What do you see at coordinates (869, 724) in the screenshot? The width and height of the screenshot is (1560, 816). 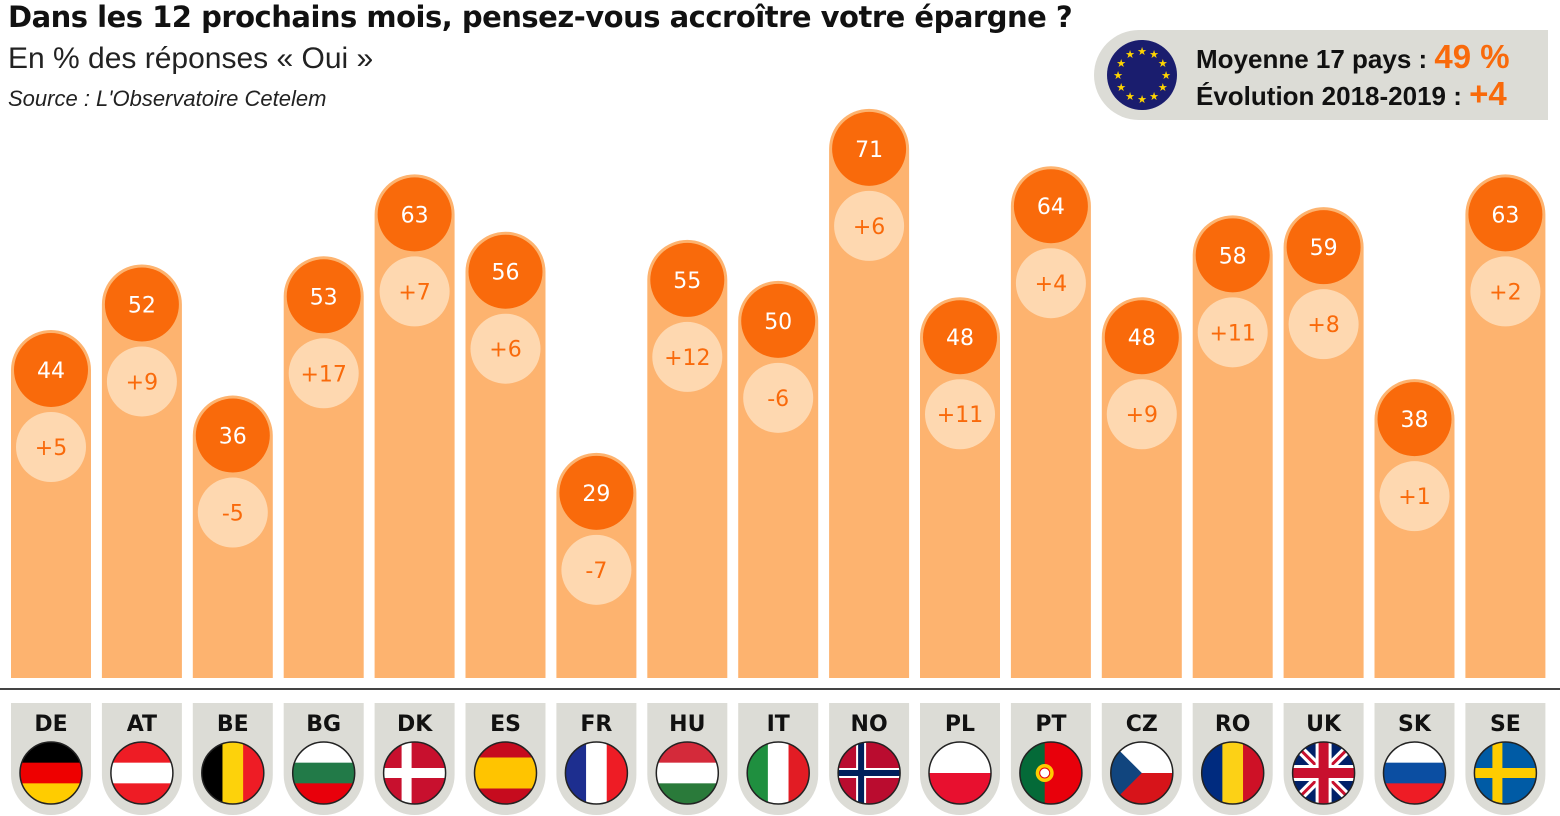 I see `country-label: NO` at bounding box center [869, 724].